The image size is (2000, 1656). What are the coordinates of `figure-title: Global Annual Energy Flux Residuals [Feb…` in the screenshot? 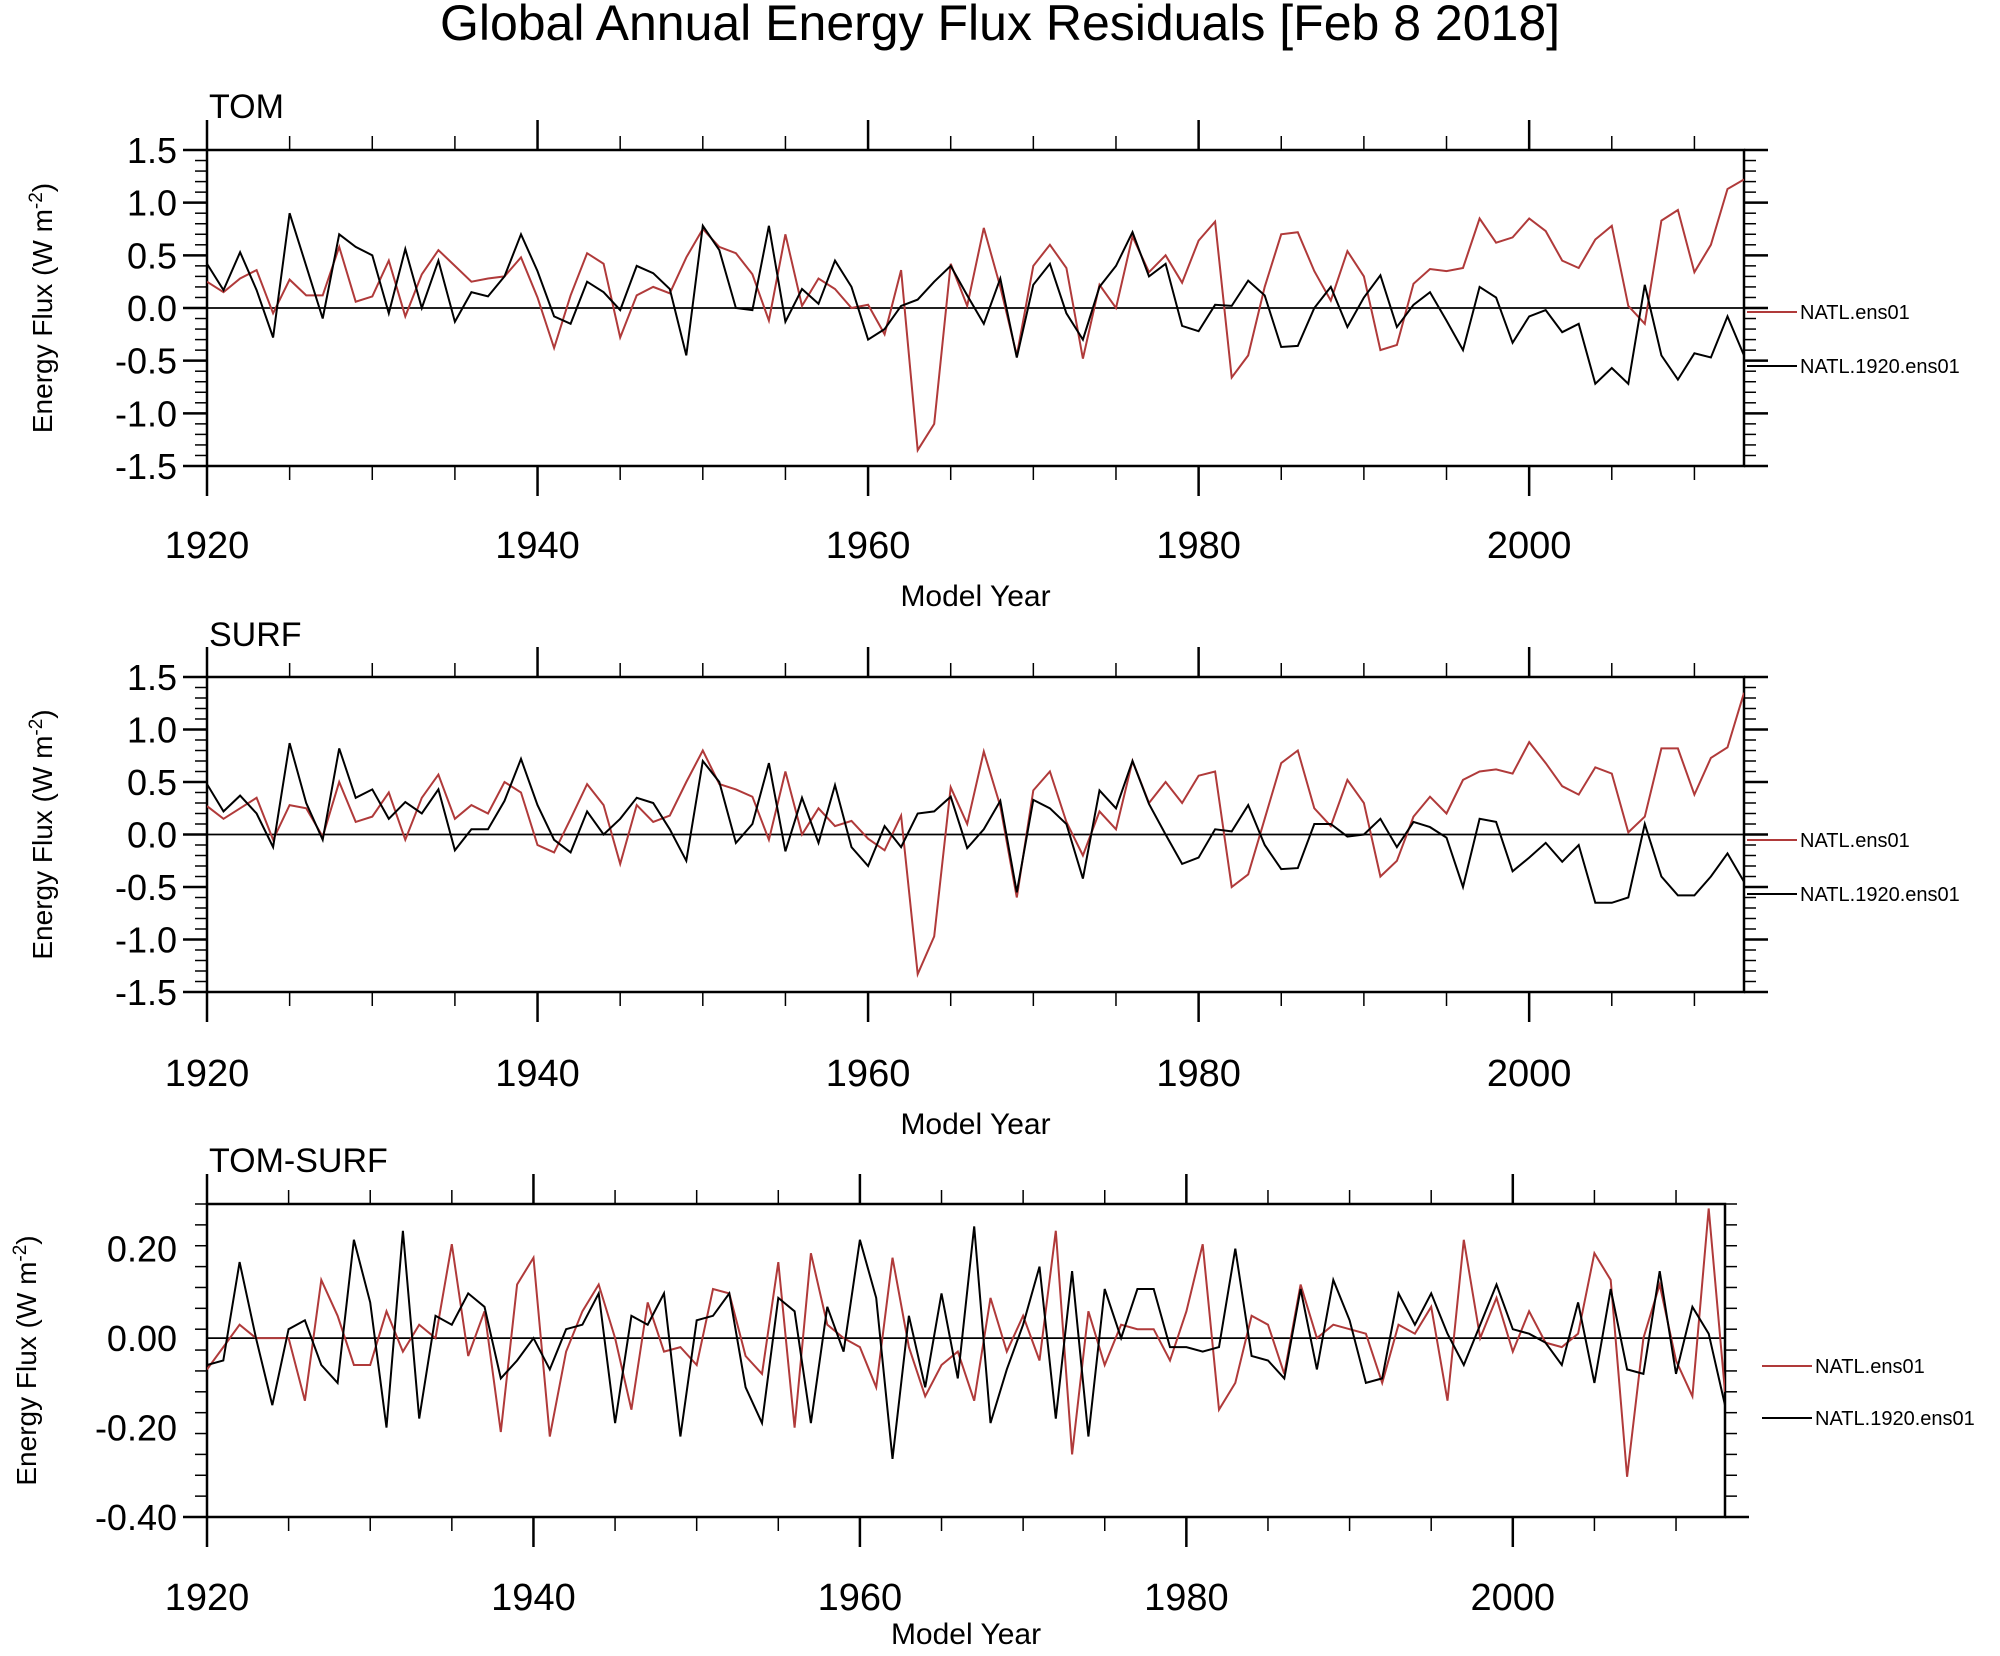 It's located at (1000, 25).